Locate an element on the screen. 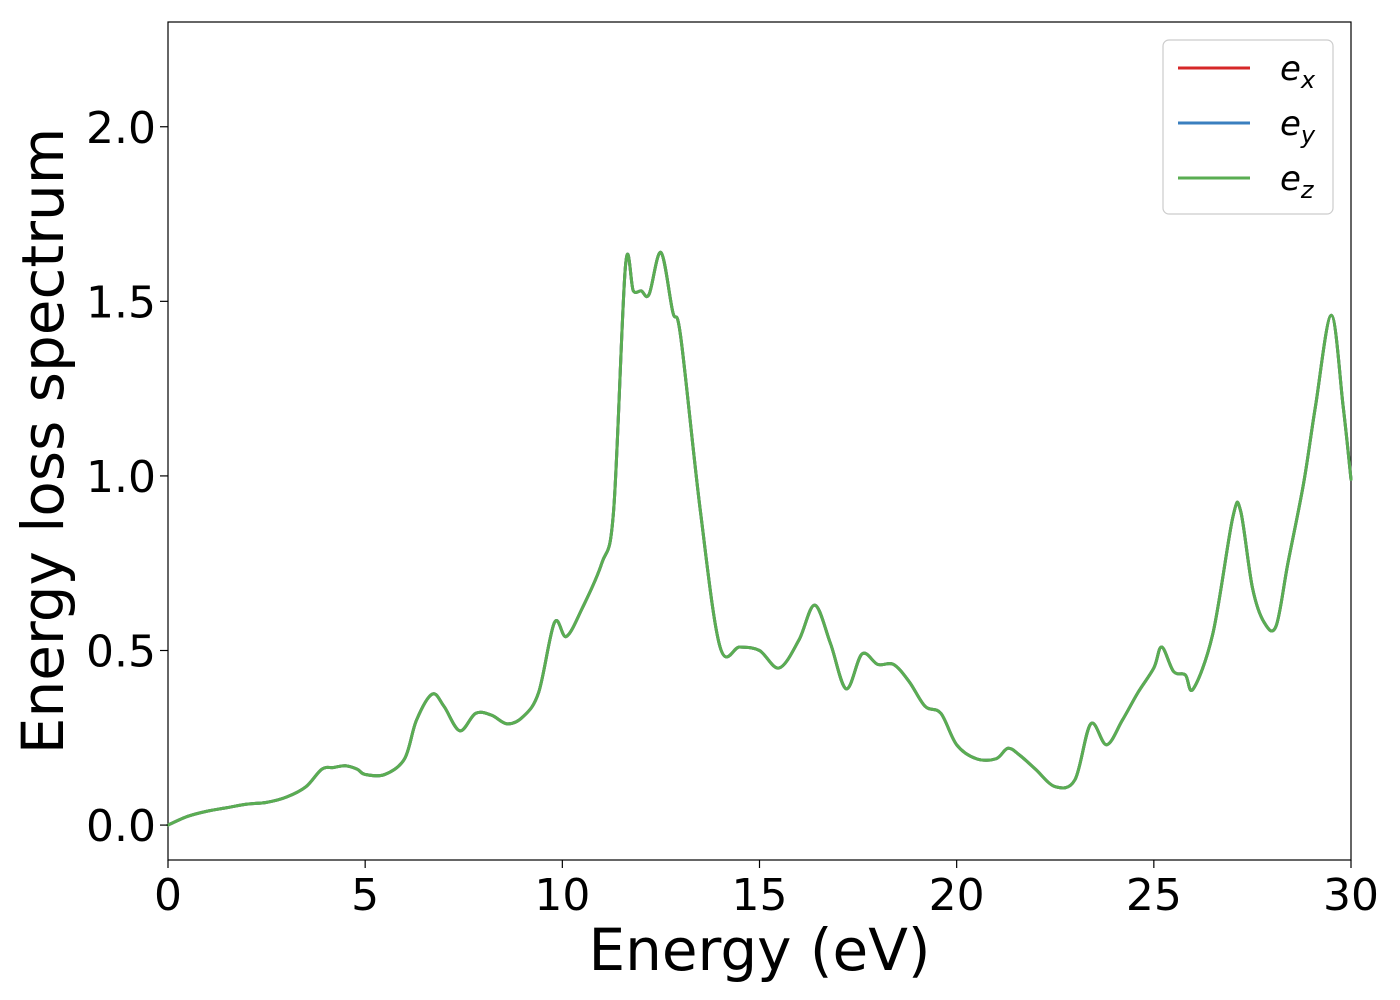 This screenshot has height=1000, width=1400. legend-label-e-y: ey is located at coordinates (1298, 126).